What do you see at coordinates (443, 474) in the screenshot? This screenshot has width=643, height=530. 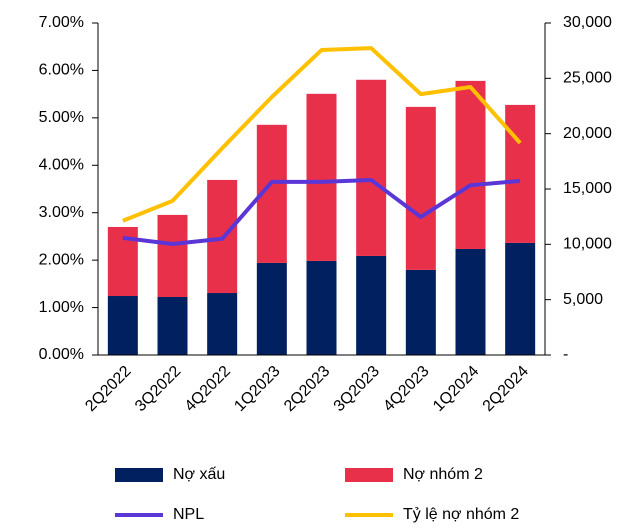 I see `legend-label: Nợ nhóm 2` at bounding box center [443, 474].